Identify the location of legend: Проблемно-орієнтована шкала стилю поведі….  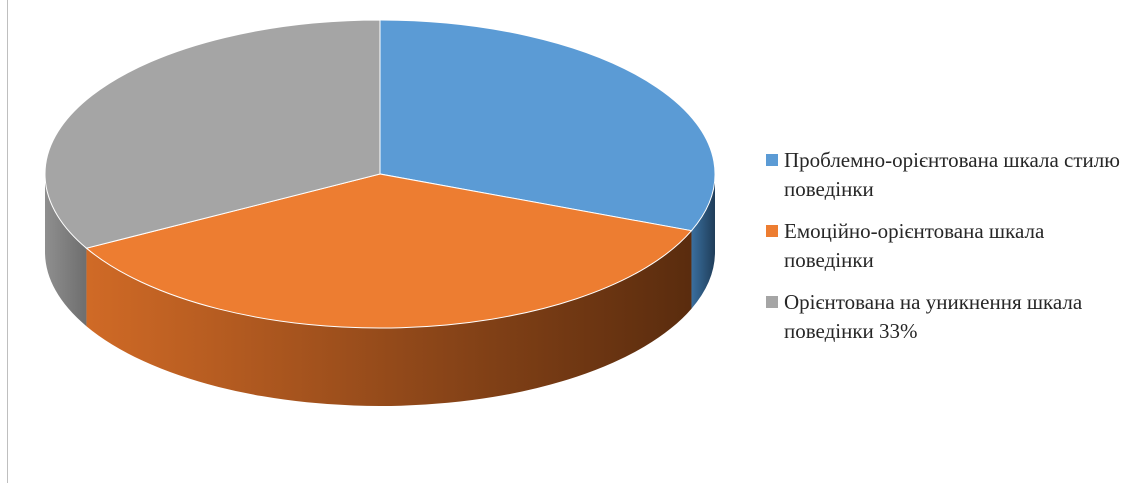
(952, 252).